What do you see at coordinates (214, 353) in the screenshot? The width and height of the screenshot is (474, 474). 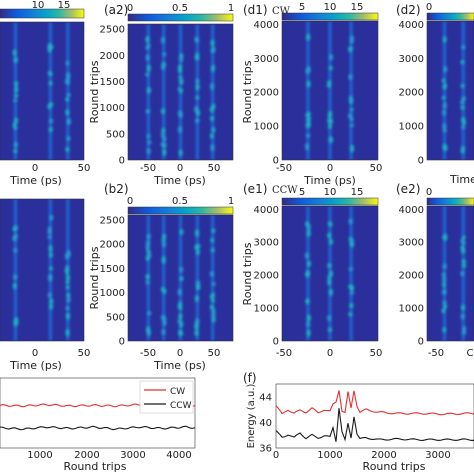 I see `x-tick-b2: 50` at bounding box center [214, 353].